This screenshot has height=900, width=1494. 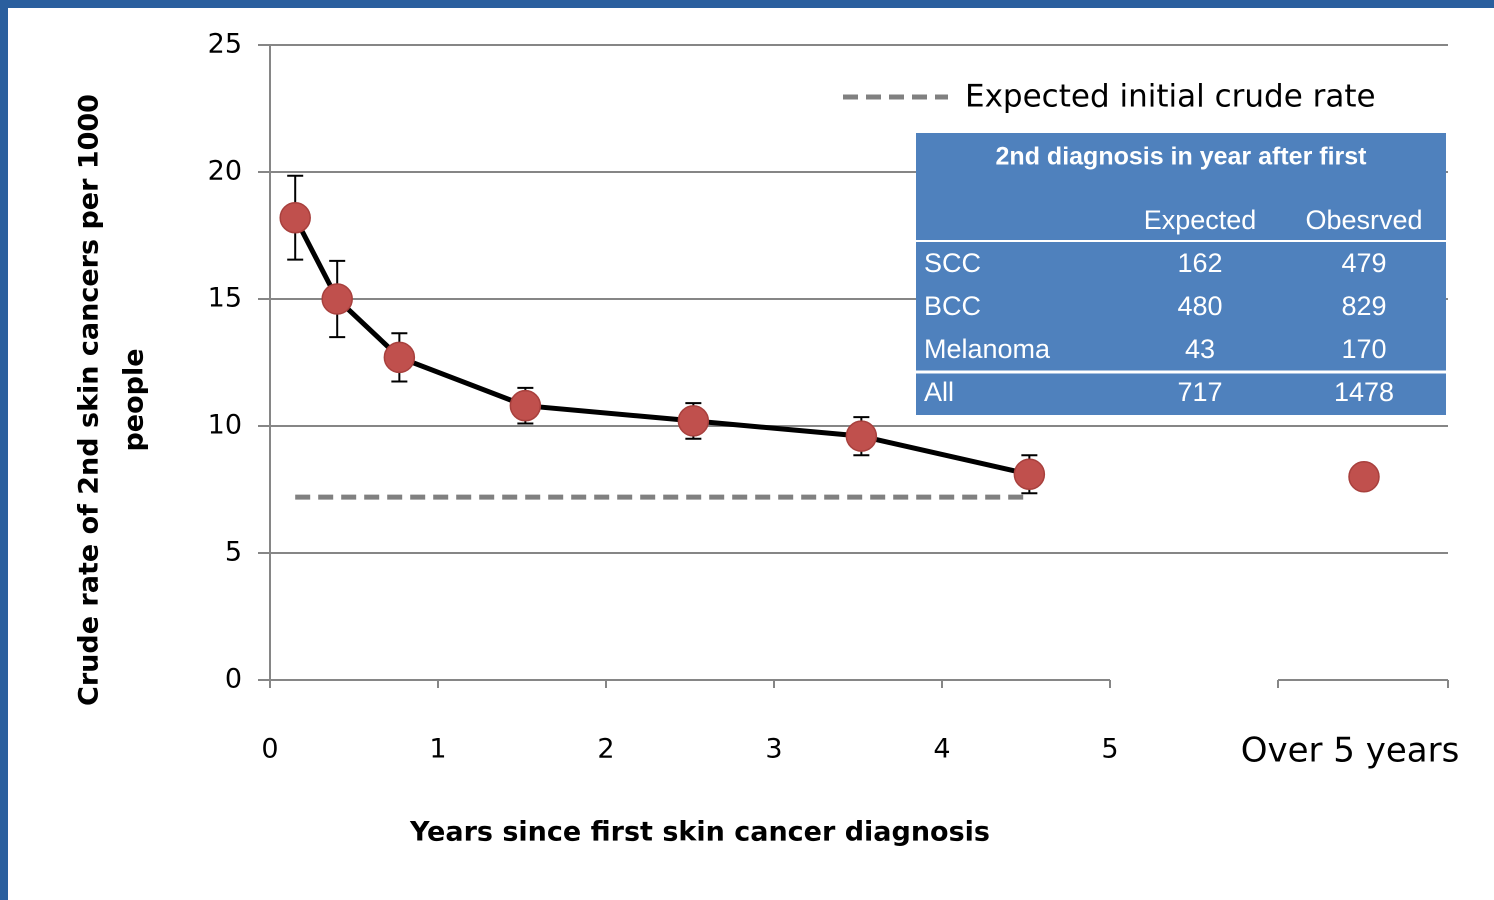 What do you see at coordinates (225, 425) in the screenshot?
I see `y-tick-label: 10` at bounding box center [225, 425].